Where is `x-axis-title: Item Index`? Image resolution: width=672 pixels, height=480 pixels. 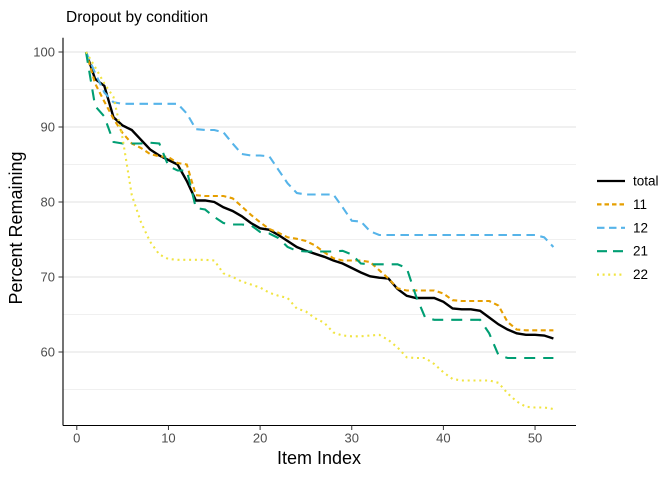 x-axis-title: Item Index is located at coordinates (319, 458).